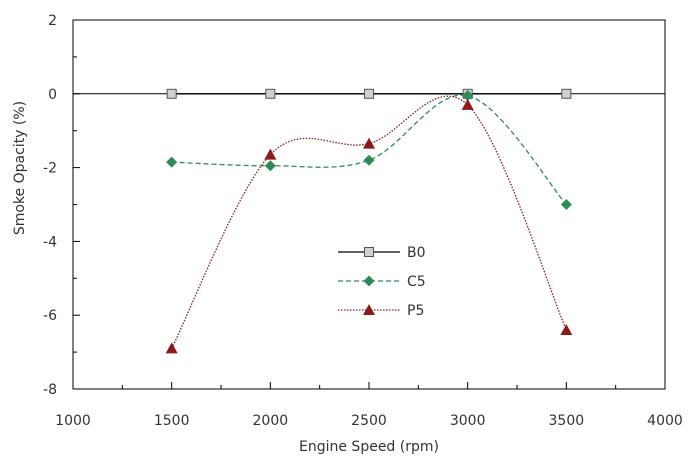  What do you see at coordinates (369, 447) in the screenshot?
I see `x-axis-title: Engine Speed (rpm)` at bounding box center [369, 447].